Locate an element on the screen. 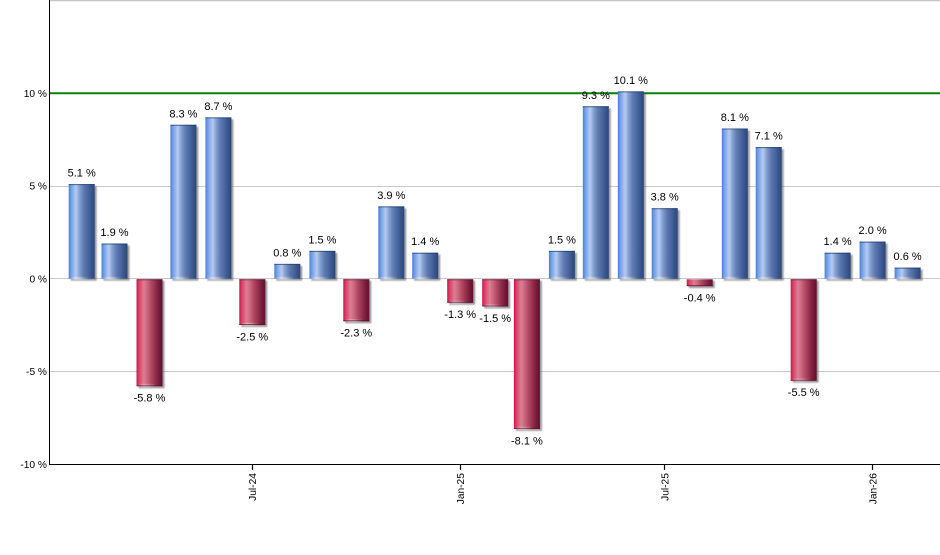 This screenshot has width=940, height=555. svg-text: 8.3 % is located at coordinates (183, 114).